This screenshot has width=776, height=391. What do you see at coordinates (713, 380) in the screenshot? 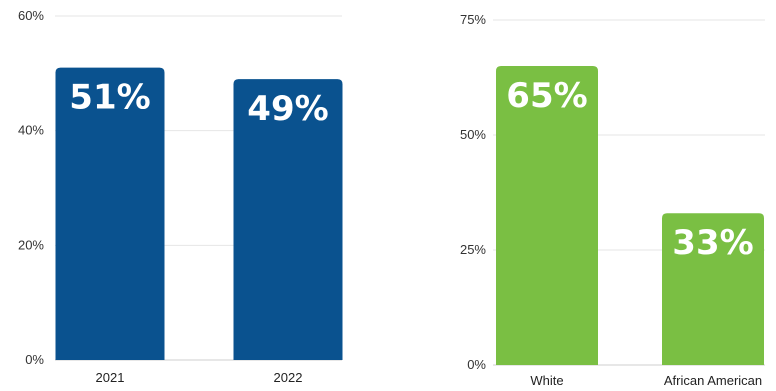
I see `category-label: African American` at bounding box center [713, 380].